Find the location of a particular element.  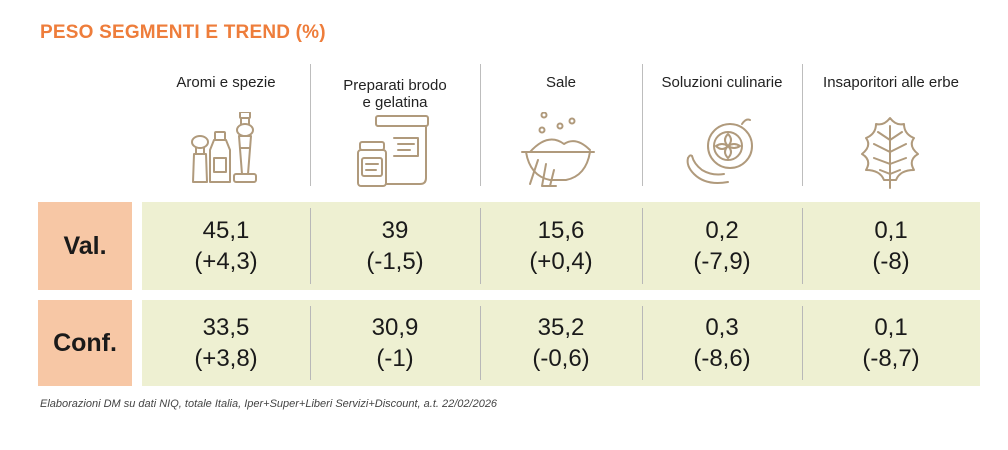

column-header-sale: Sale is located at coordinates (561, 94).